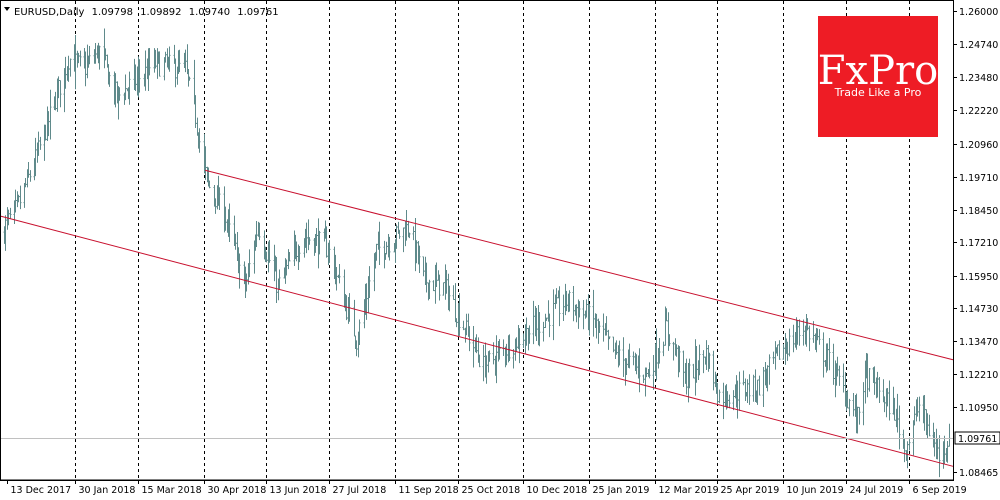 The width and height of the screenshot is (1000, 500). Describe the element at coordinates (978, 78) in the screenshot. I see `y-tick-label: 1.23480` at that location.